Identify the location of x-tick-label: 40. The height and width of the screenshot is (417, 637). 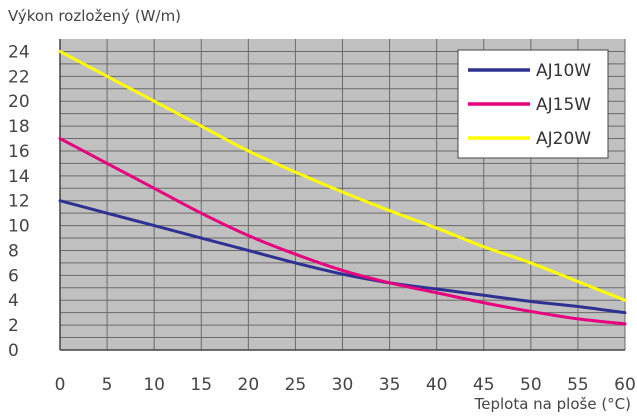
(437, 385).